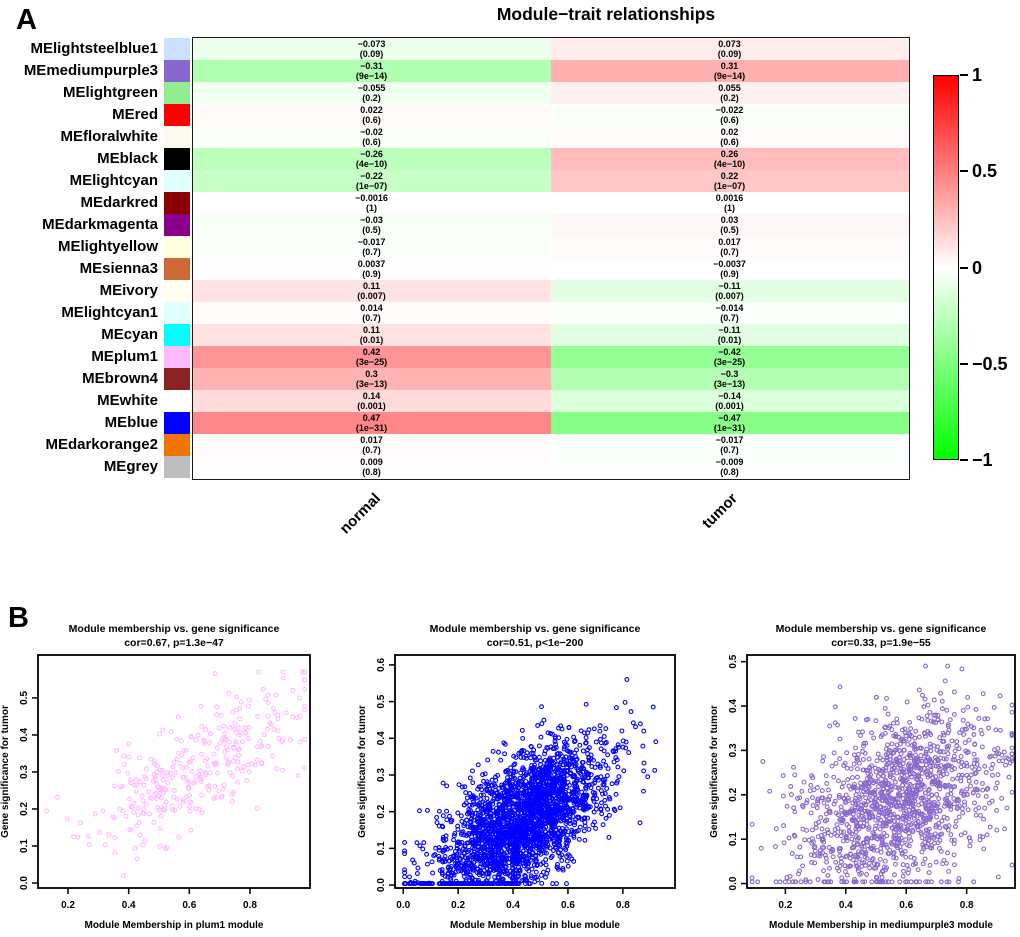 The image size is (1020, 937). What do you see at coordinates (101, 444) in the screenshot?
I see `module-label: MEdarkorange2` at bounding box center [101, 444].